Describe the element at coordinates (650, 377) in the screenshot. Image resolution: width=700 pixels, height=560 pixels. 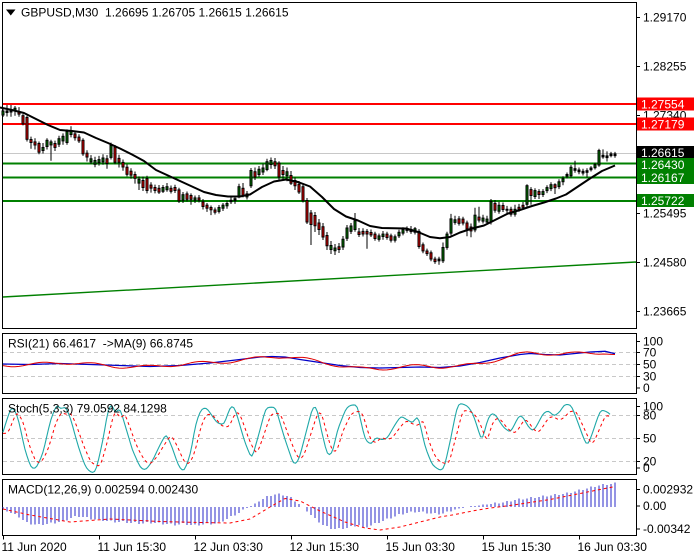
I see `svg-text: 30` at that location.